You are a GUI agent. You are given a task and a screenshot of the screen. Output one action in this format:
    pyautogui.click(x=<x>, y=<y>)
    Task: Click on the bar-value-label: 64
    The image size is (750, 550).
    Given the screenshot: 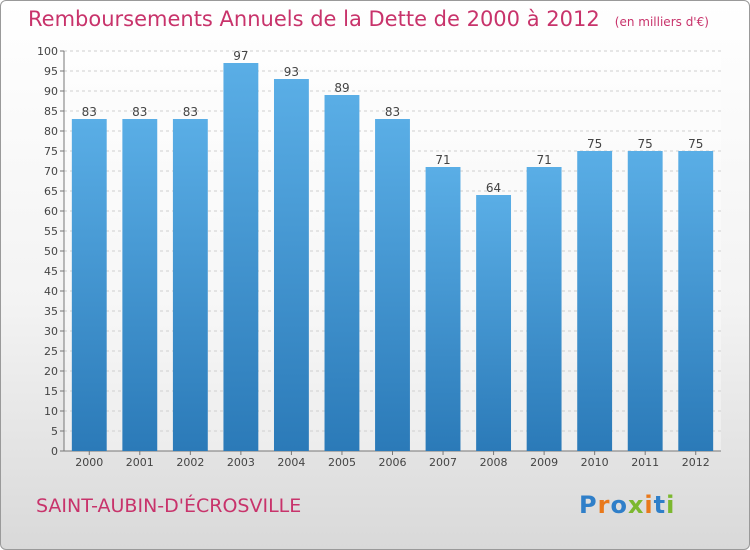 What is the action you would take?
    pyautogui.click(x=493, y=188)
    